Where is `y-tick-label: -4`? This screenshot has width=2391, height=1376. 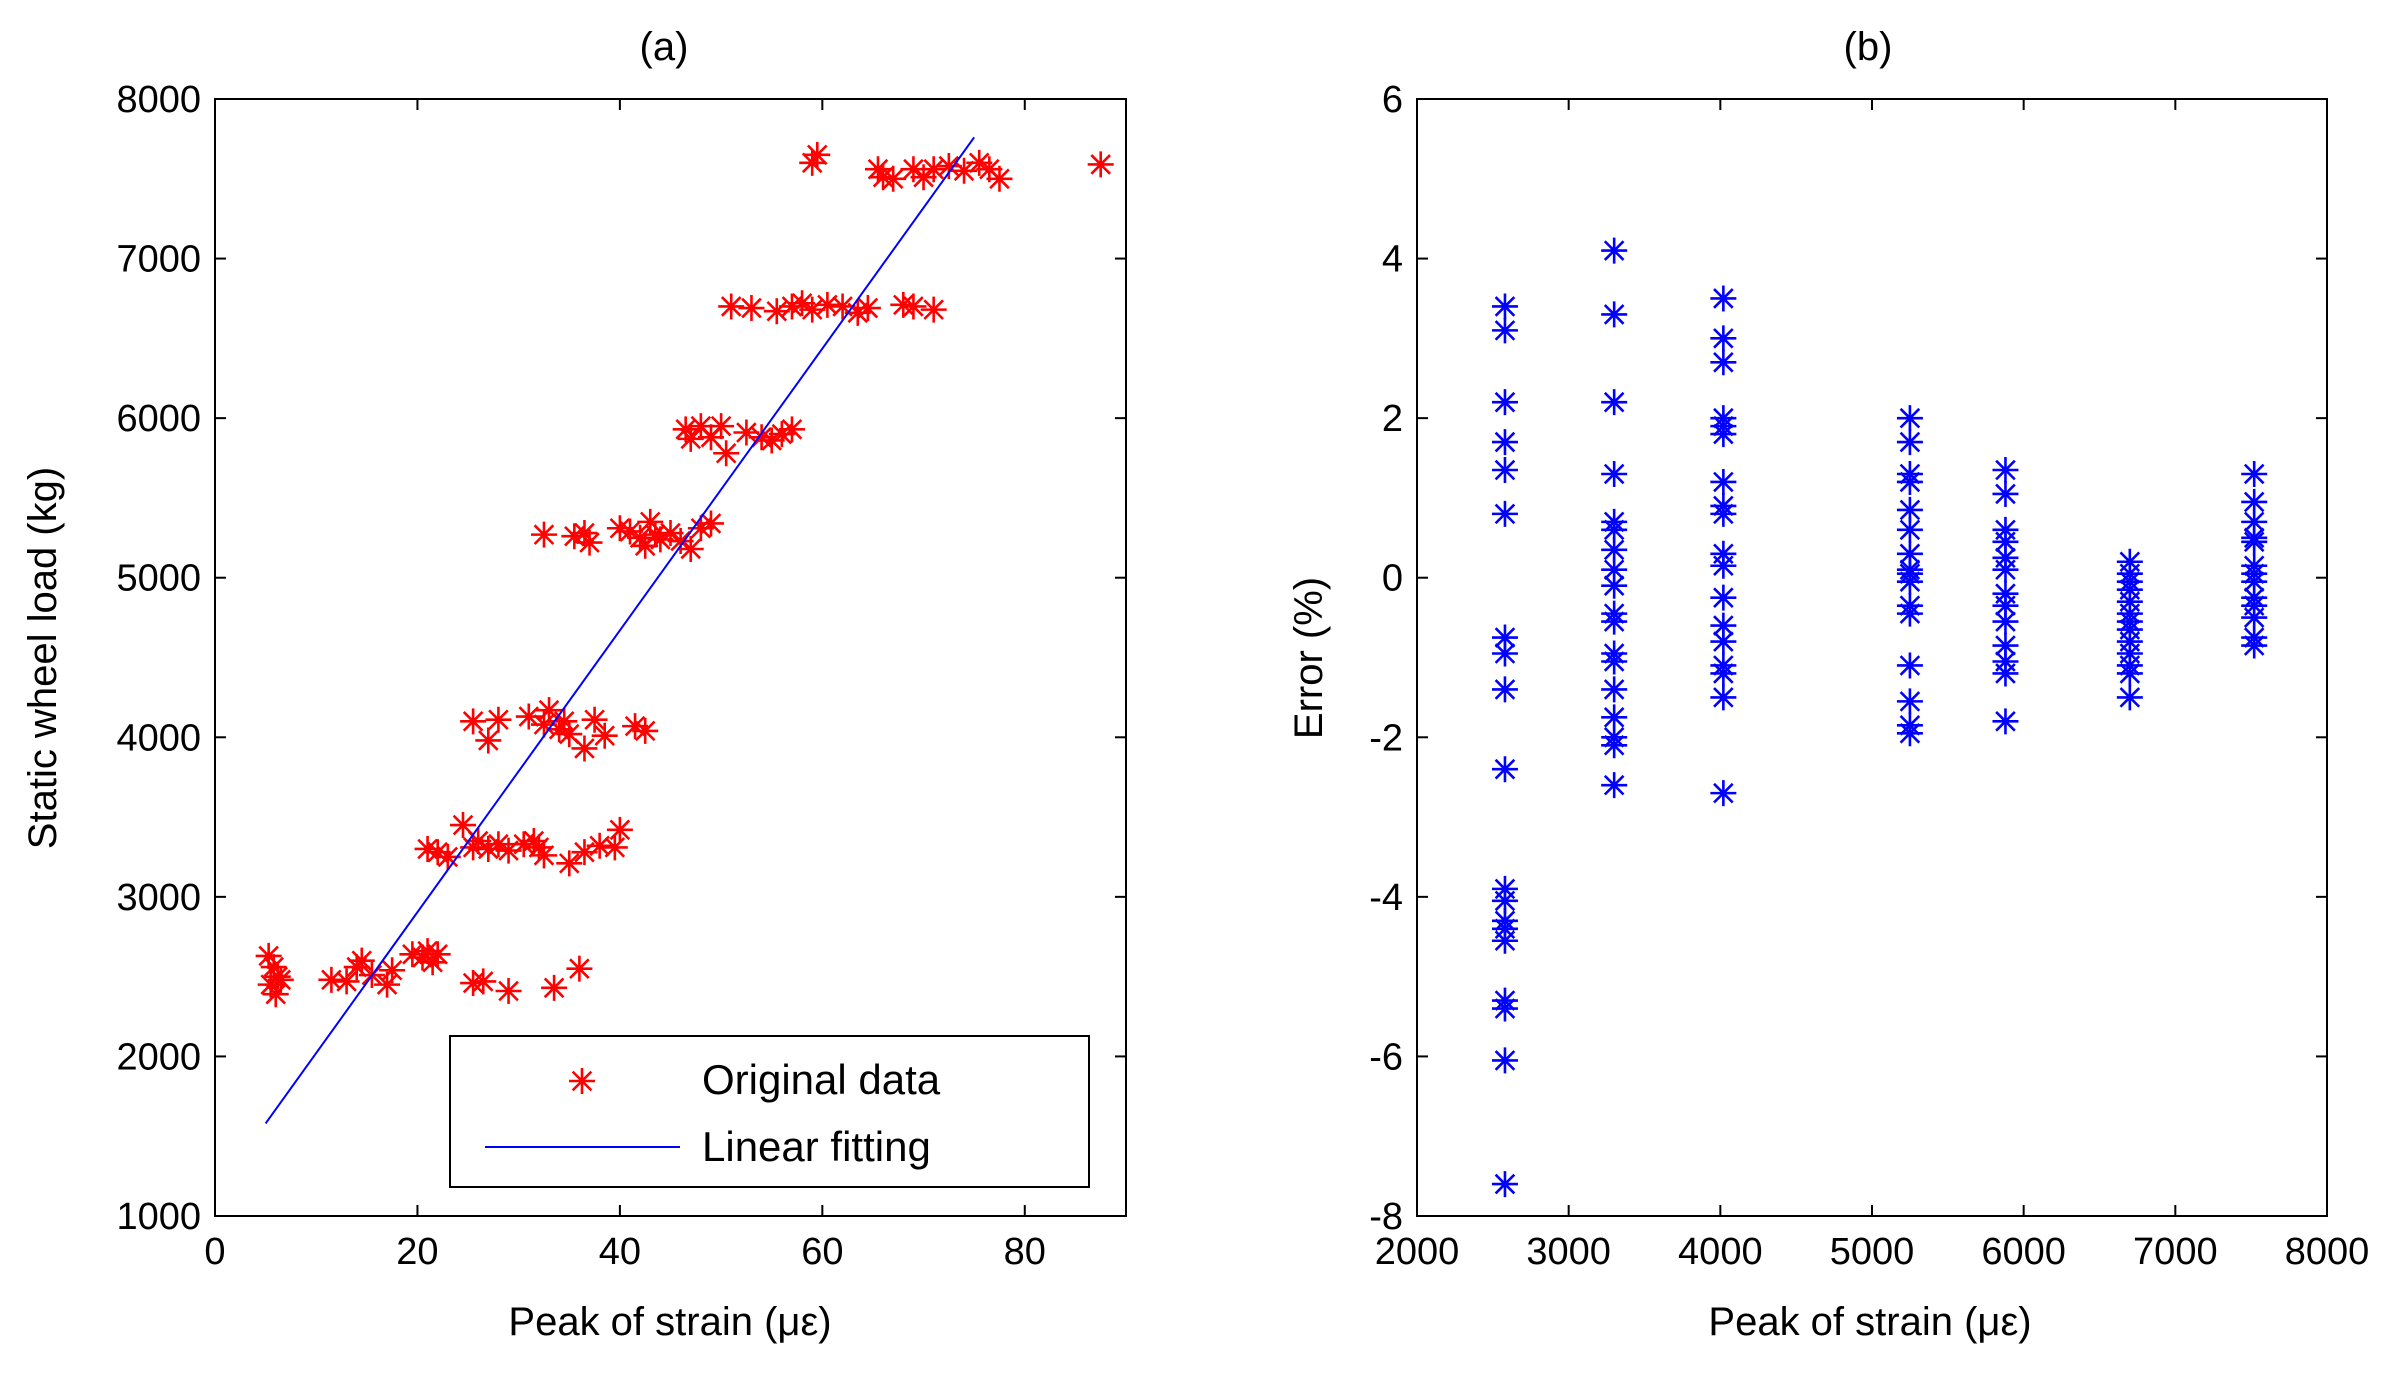
y-tick-label: -4 is located at coordinates (1386, 898).